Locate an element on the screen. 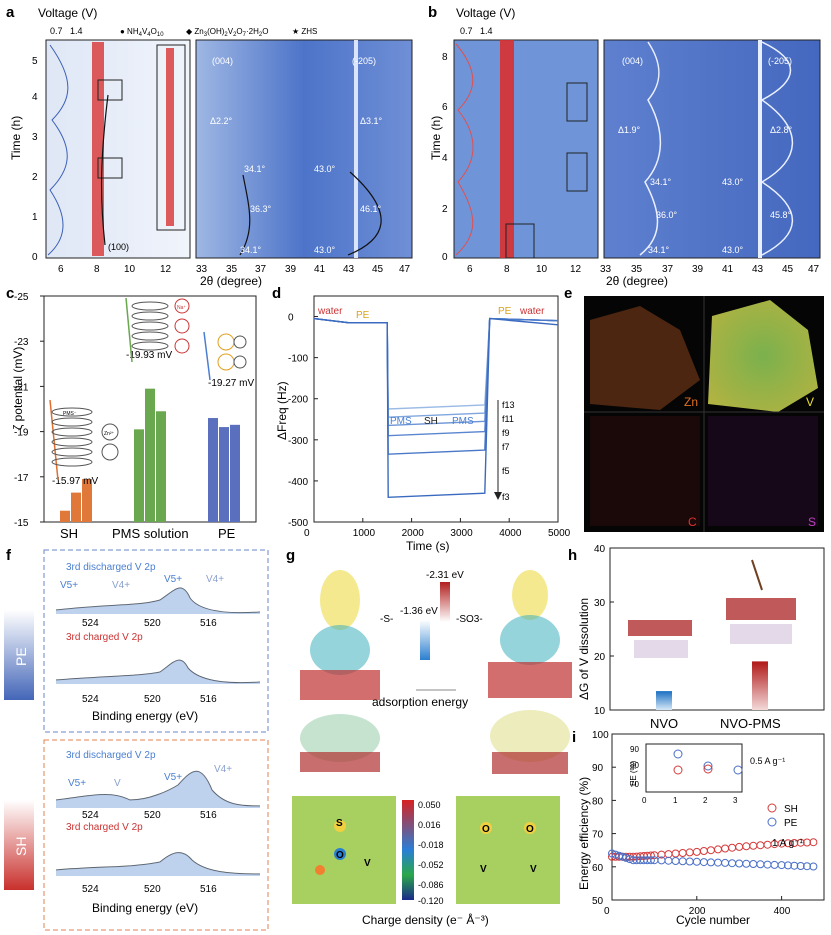 The height and width of the screenshot is (935, 831). panel-i-ticks: 0 200 400 50 60 70 80 90 100 is located at coordinates (691, 823).